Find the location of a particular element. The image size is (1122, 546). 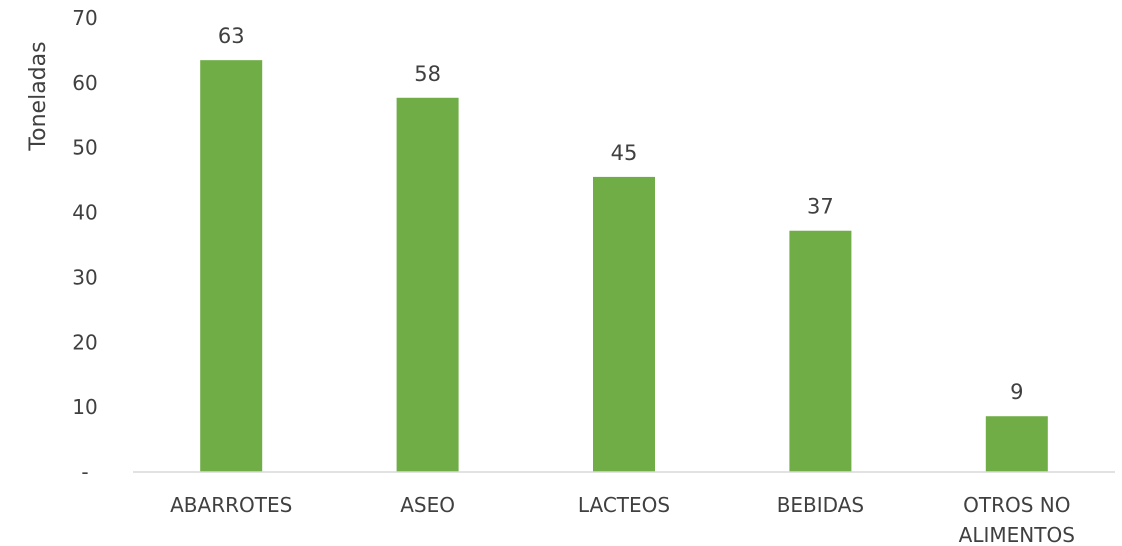

category-label: BEBIDAS is located at coordinates (820, 505).